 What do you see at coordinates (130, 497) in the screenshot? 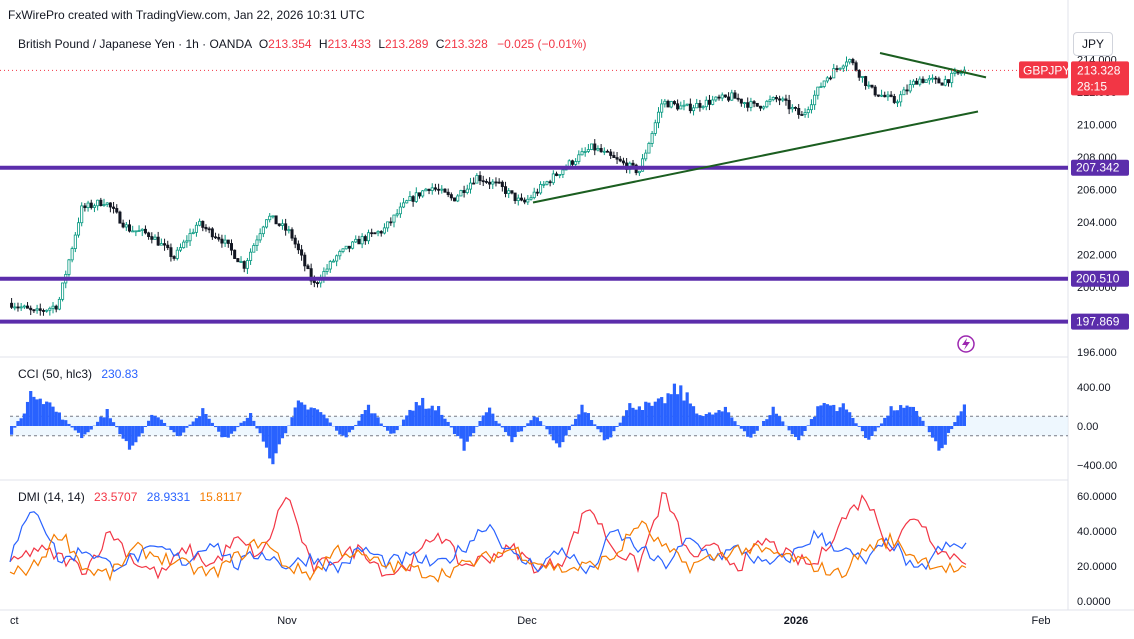
I see `dmi-legend: DMI (14, 14) 23.5707 28.9331 15.8117` at bounding box center [130, 497].